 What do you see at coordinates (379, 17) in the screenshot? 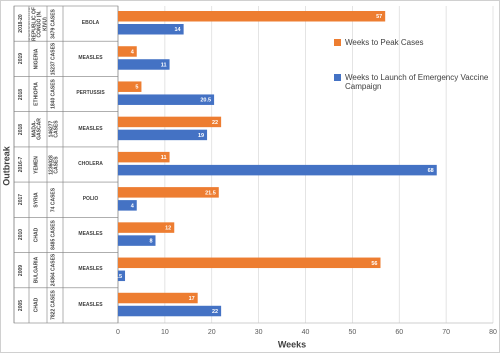
I see `data-label: 57` at bounding box center [379, 17].